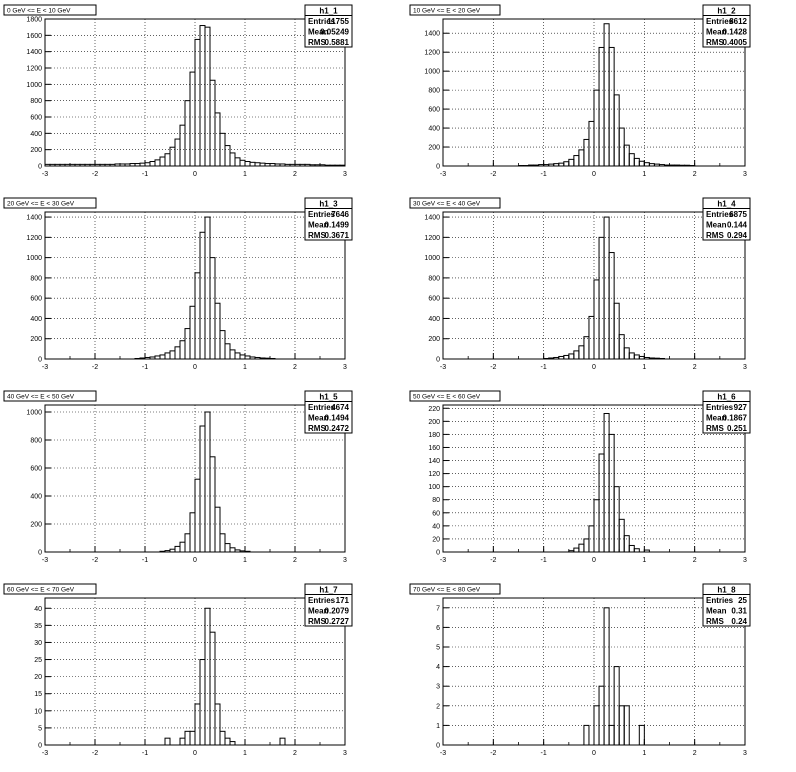  What do you see at coordinates (39, 11) in the screenshot?
I see `chart-title: 0 GeV <= E < 10 GeV` at bounding box center [39, 11].